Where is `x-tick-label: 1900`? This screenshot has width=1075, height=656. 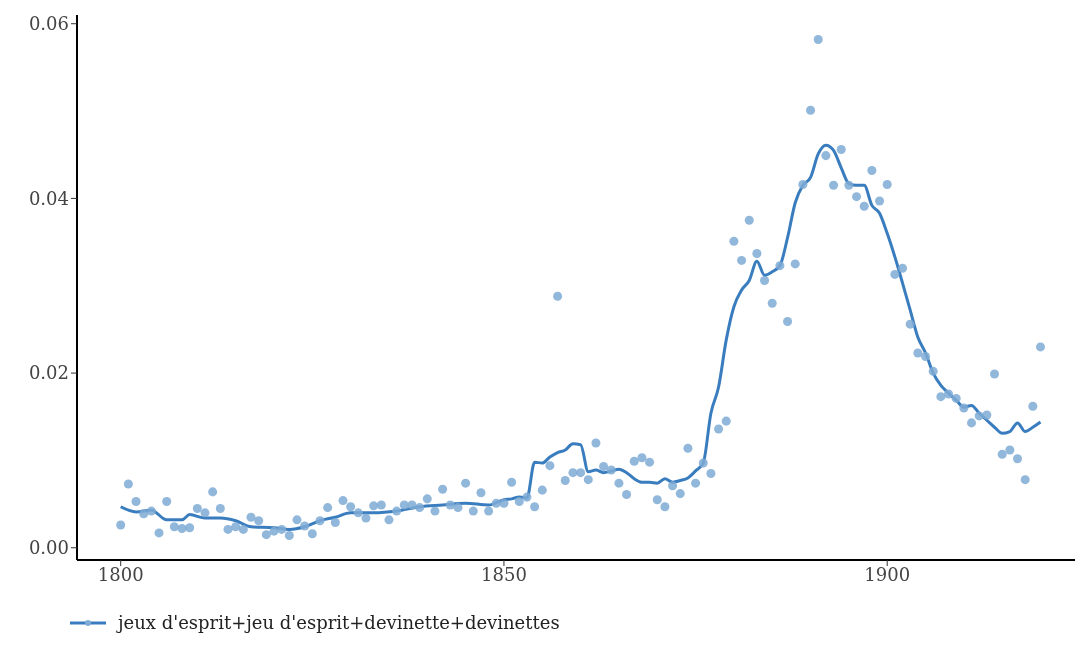 x-tick-label: 1900 is located at coordinates (887, 574).